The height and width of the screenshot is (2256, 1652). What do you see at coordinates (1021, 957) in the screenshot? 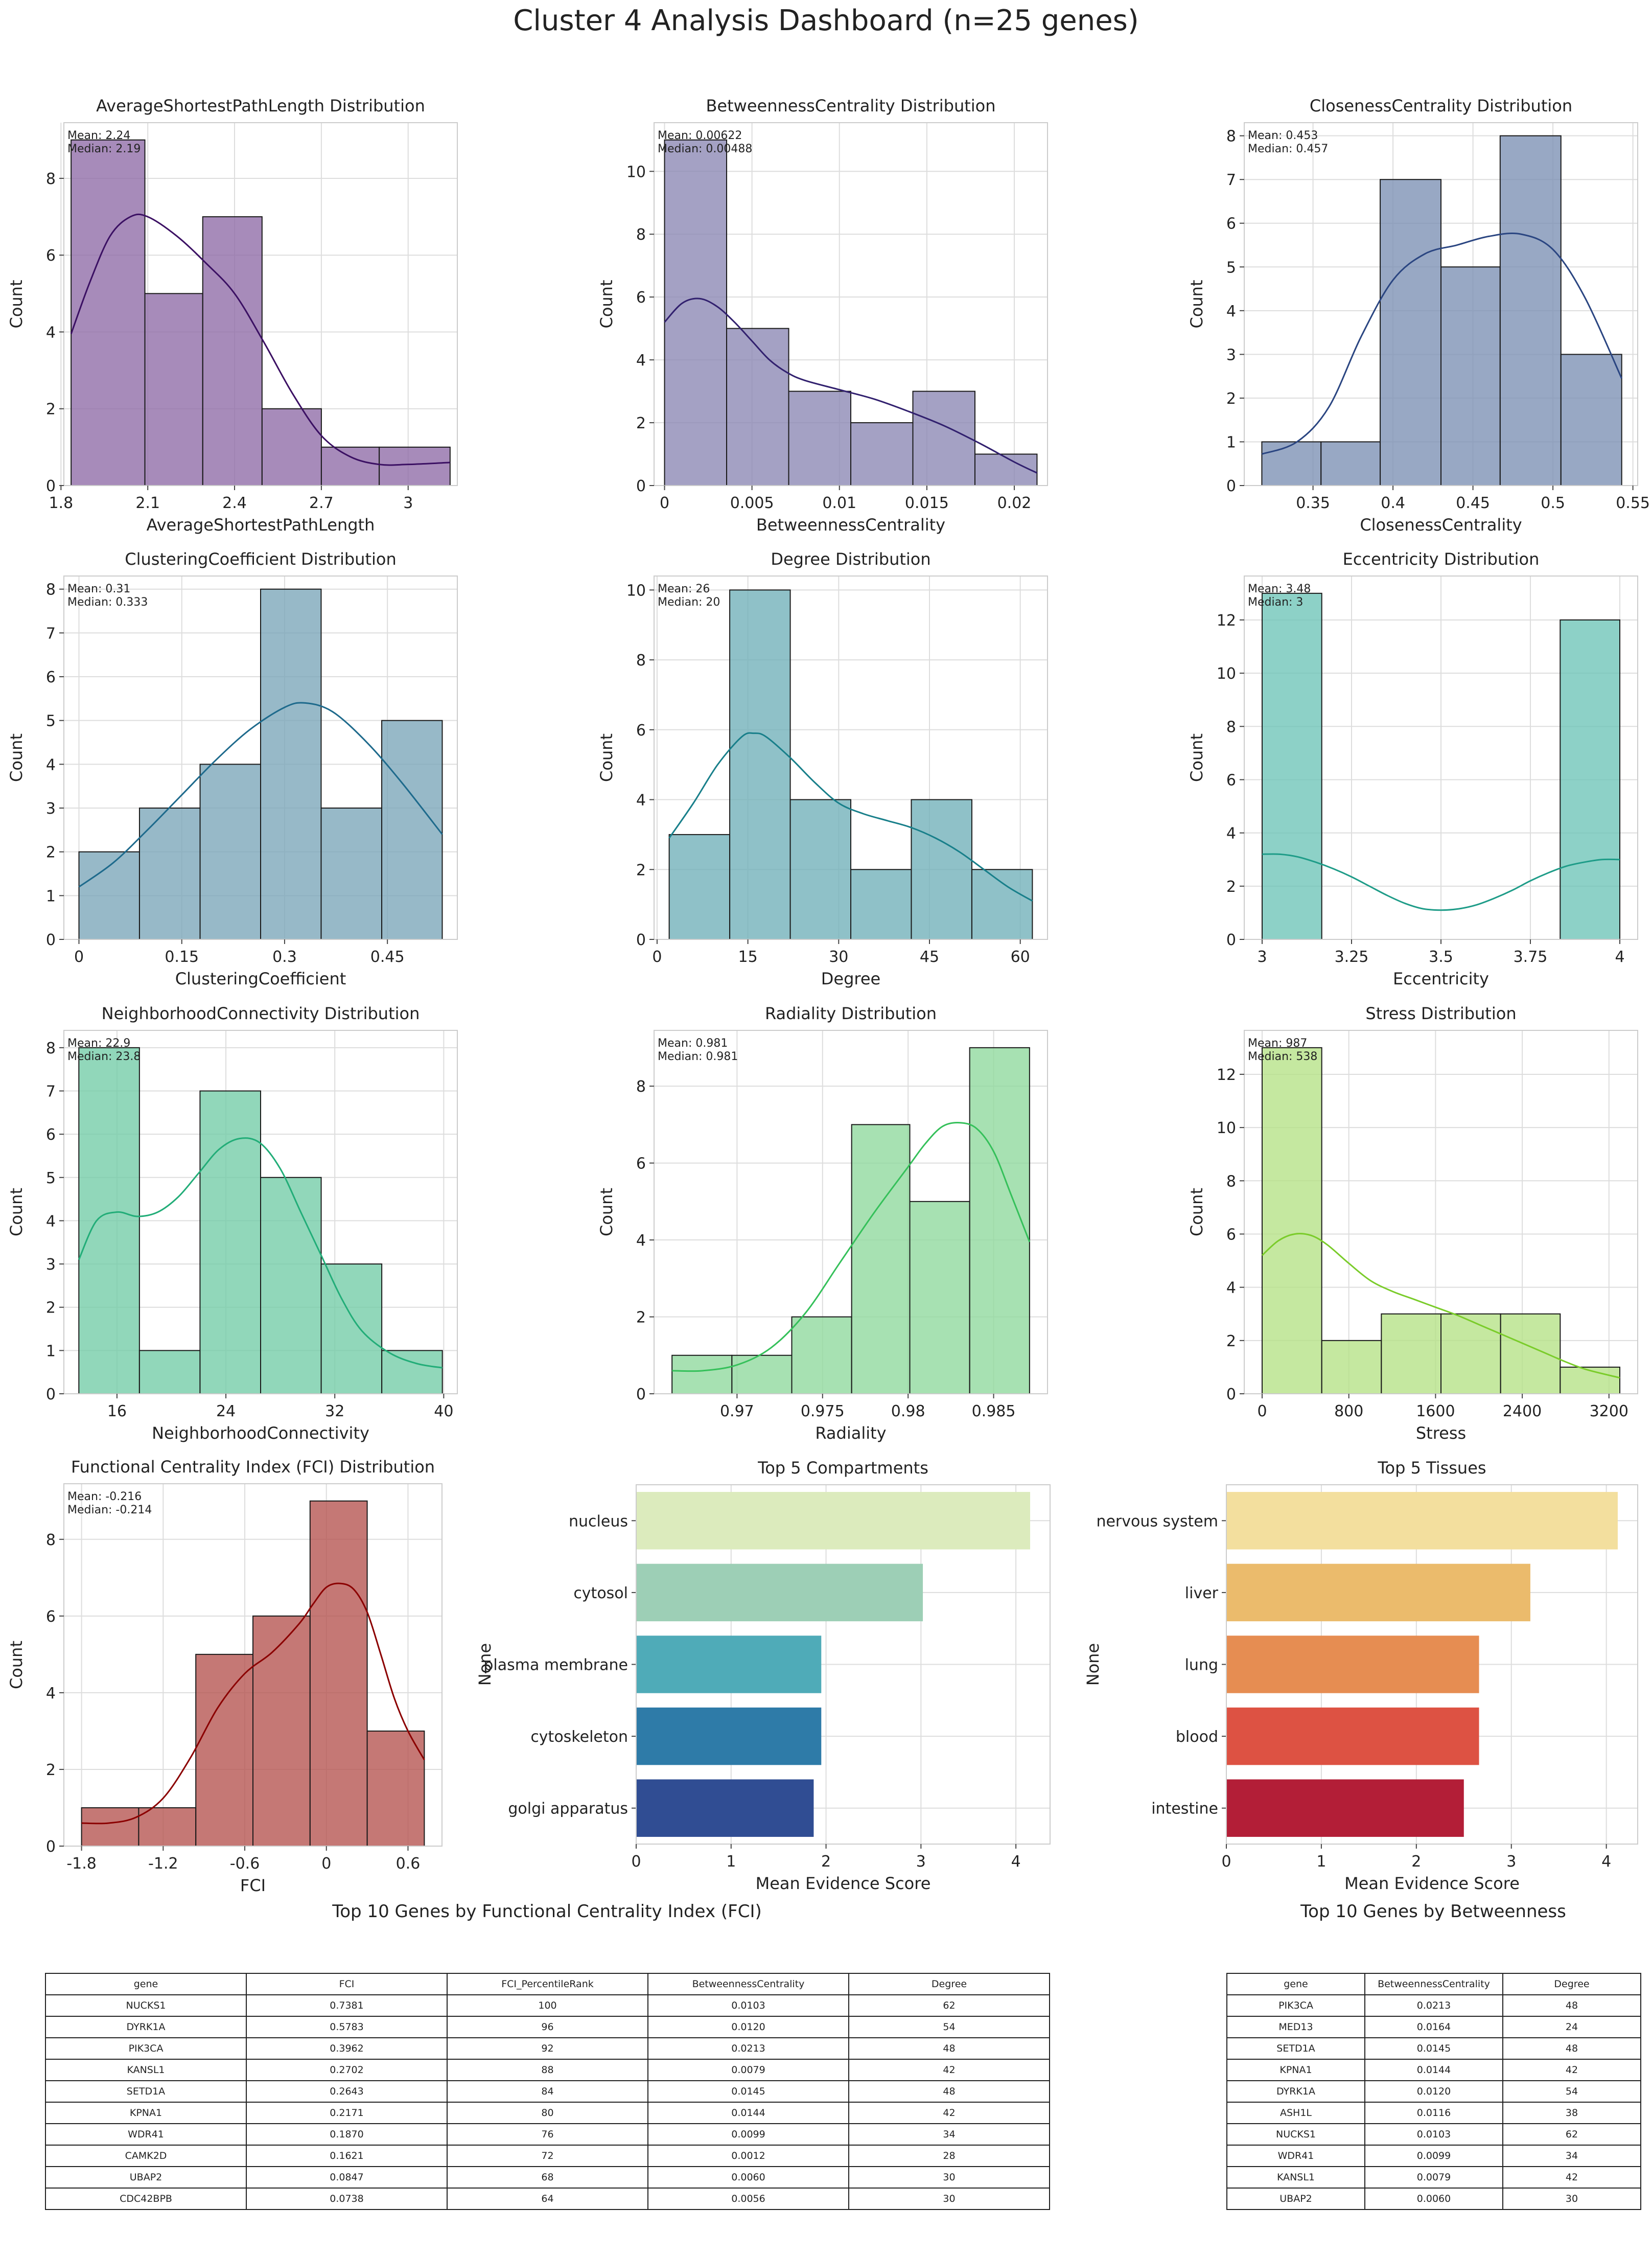
I see `degree-xtick-label: 60` at bounding box center [1021, 957].